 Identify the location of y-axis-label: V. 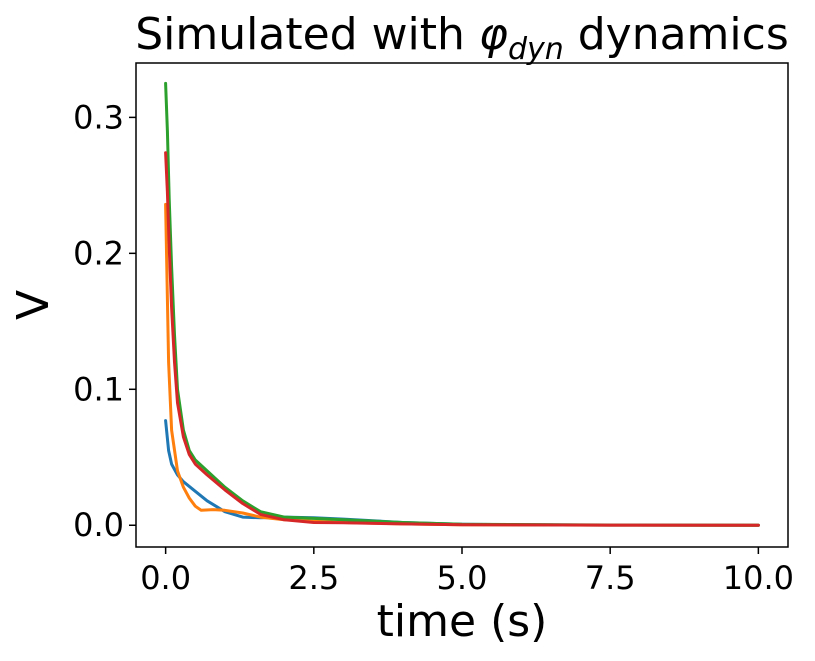
(33, 305).